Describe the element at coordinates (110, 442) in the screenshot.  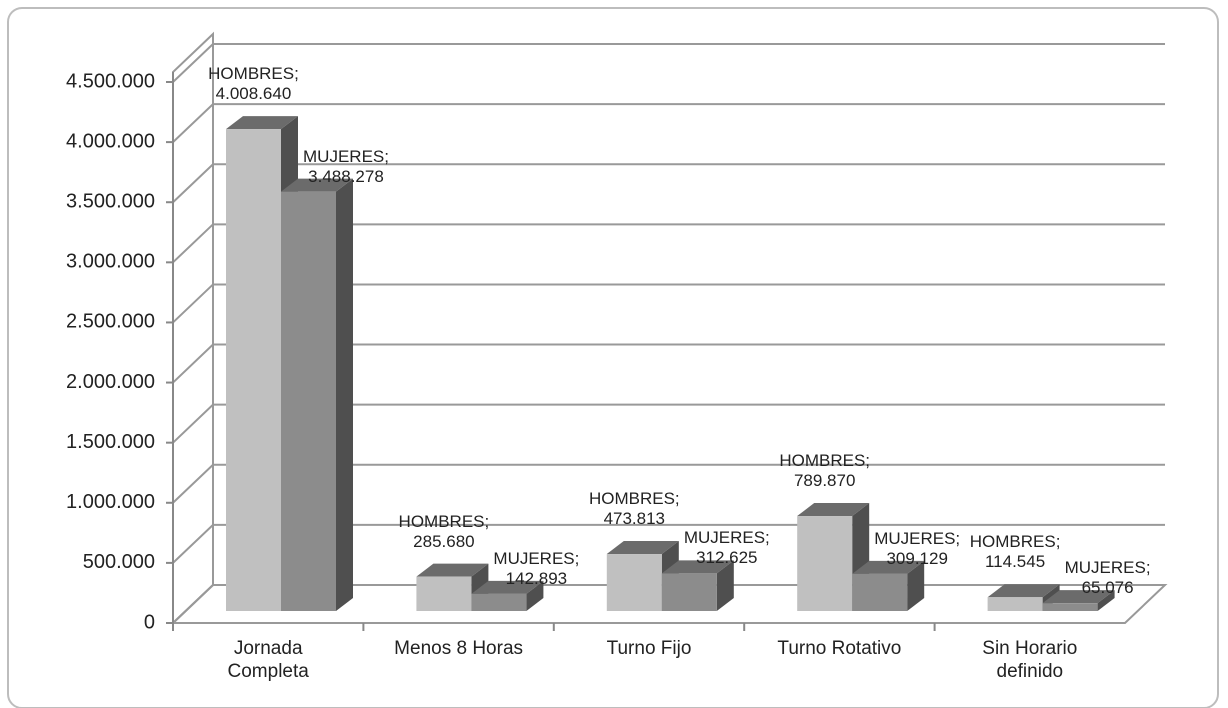
I see `y-tick-label: 1.500.000` at that location.